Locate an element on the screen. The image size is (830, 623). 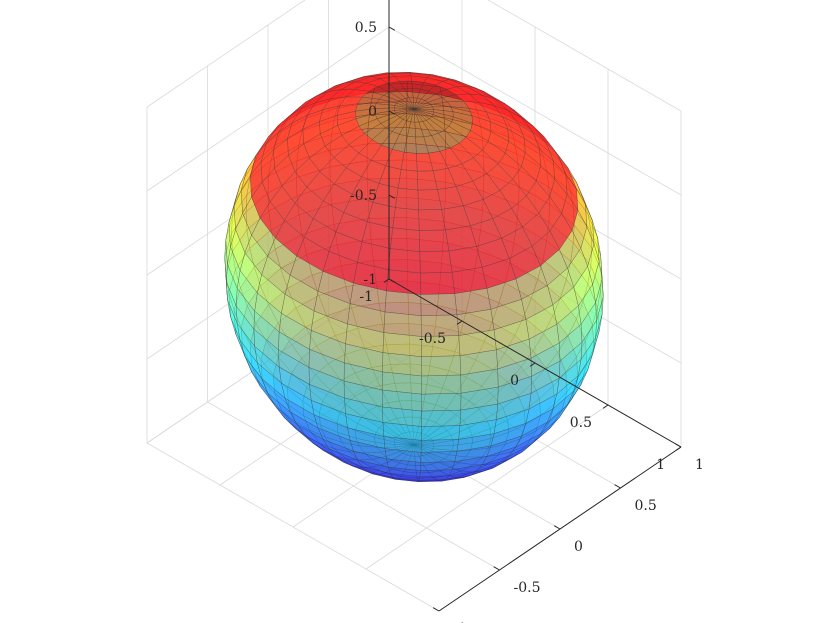
x-tick-label-0: -1 is located at coordinates (366, 297).